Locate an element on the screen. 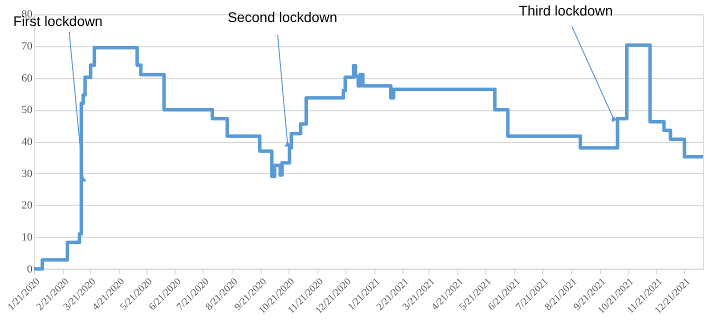 The height and width of the screenshot is (329, 708). y-tick-label: 70 is located at coordinates (27, 46).